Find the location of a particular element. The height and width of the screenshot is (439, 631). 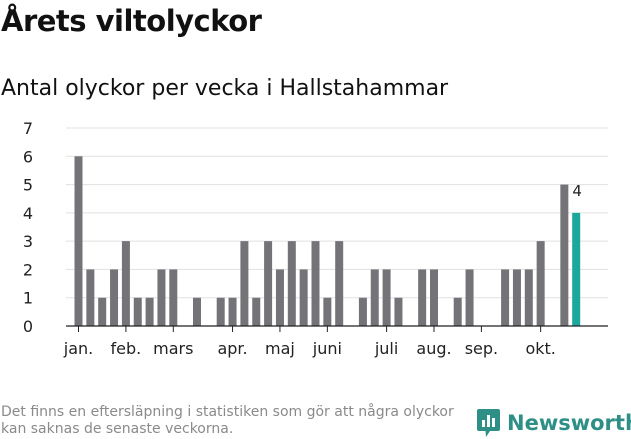

y-tick-label: 6 is located at coordinates (28, 156).